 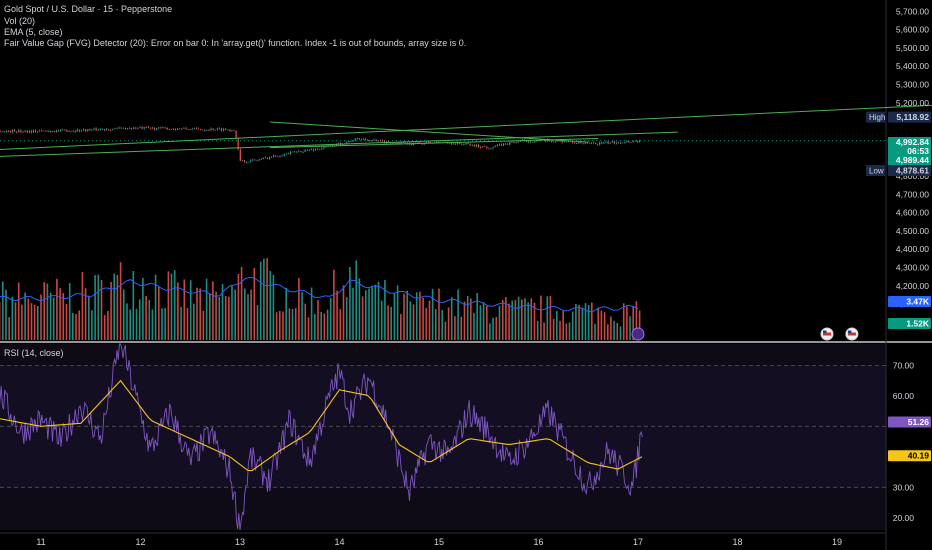 I want to click on price-tick-label: 4,300.00, so click(x=912, y=268).